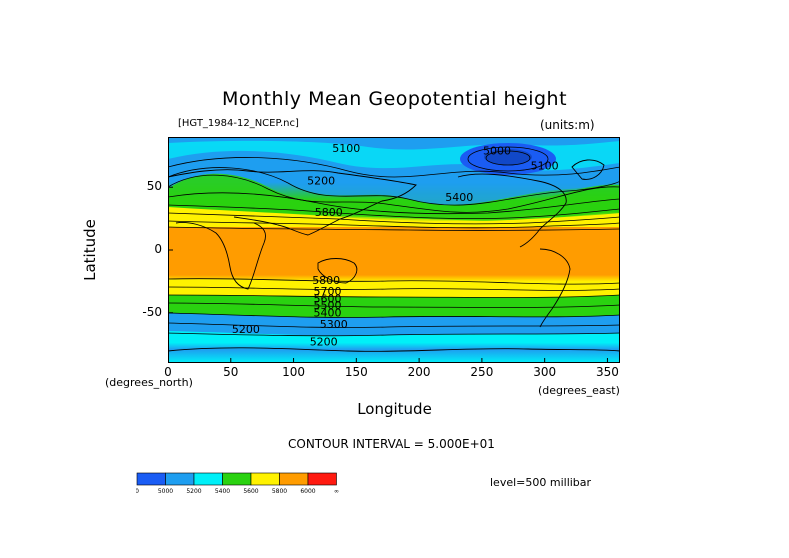 The height and width of the screenshot is (558, 789). Describe the element at coordinates (293, 372) in the screenshot. I see `x-tick-label: 100` at that location.